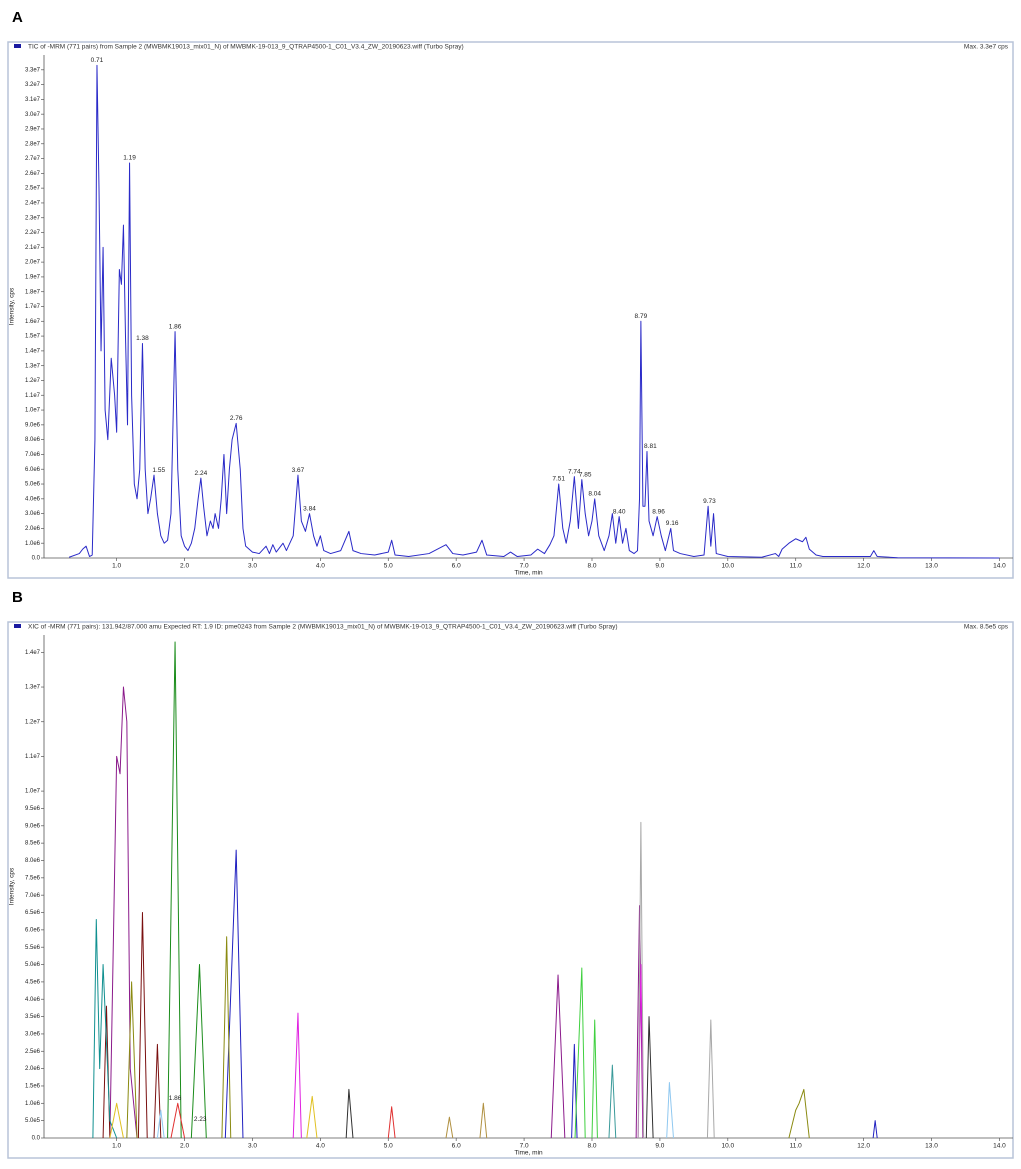 The width and height of the screenshot is (1021, 1169). I want to click on y-tick-label: 1.5e6, so click(33, 1087).